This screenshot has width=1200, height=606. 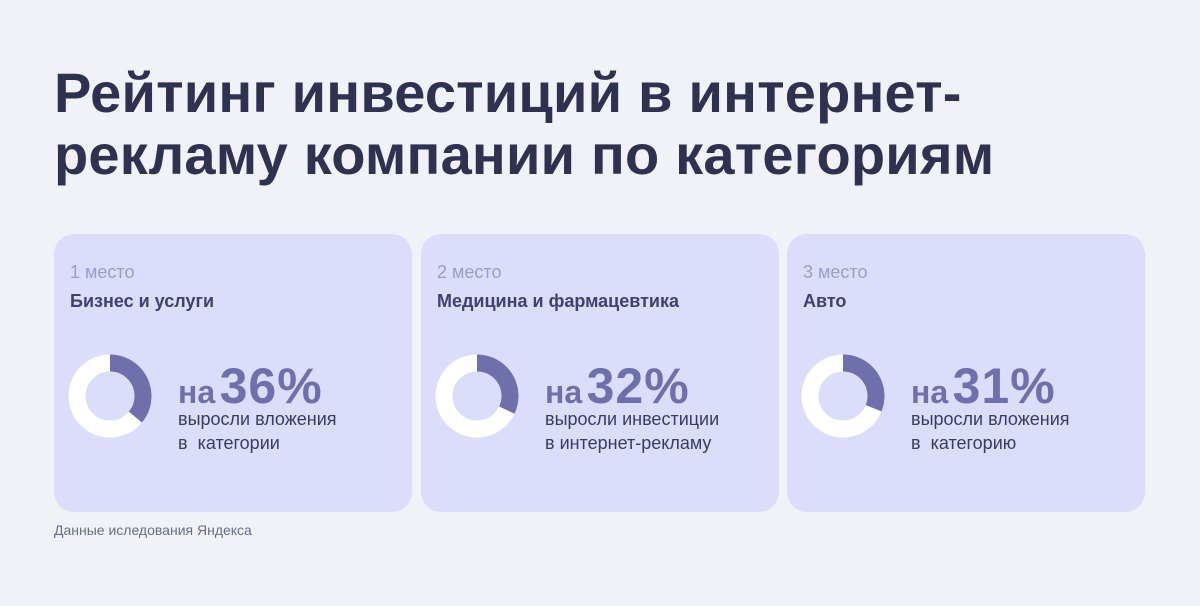 I want to click on growth-description: выросли вложения в категорию, so click(x=990, y=431).